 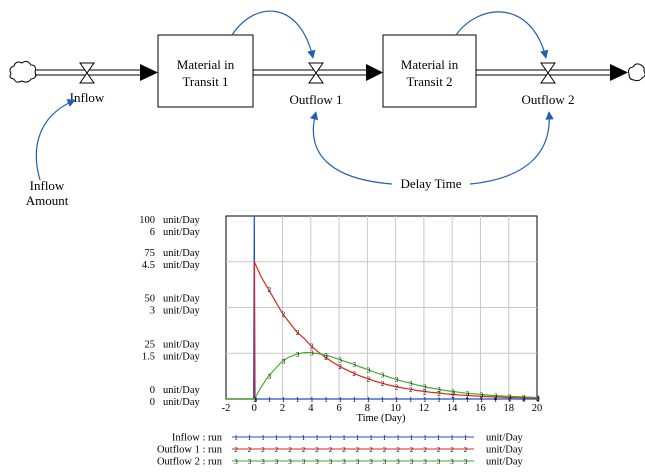 What do you see at coordinates (197, 438) in the screenshot?
I see `legend-label-1: Inflow : run` at bounding box center [197, 438].